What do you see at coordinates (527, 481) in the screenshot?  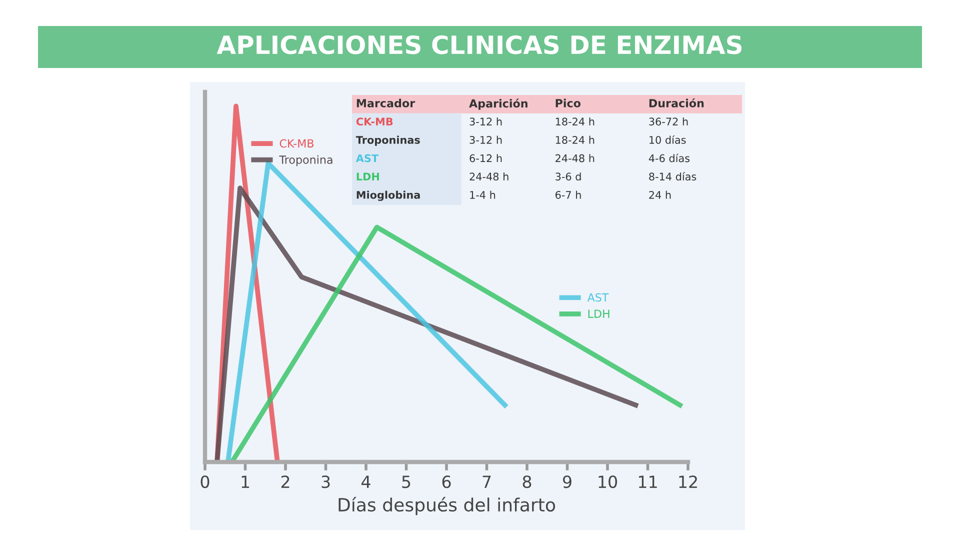 I see `x-tick-label: 8` at bounding box center [527, 481].